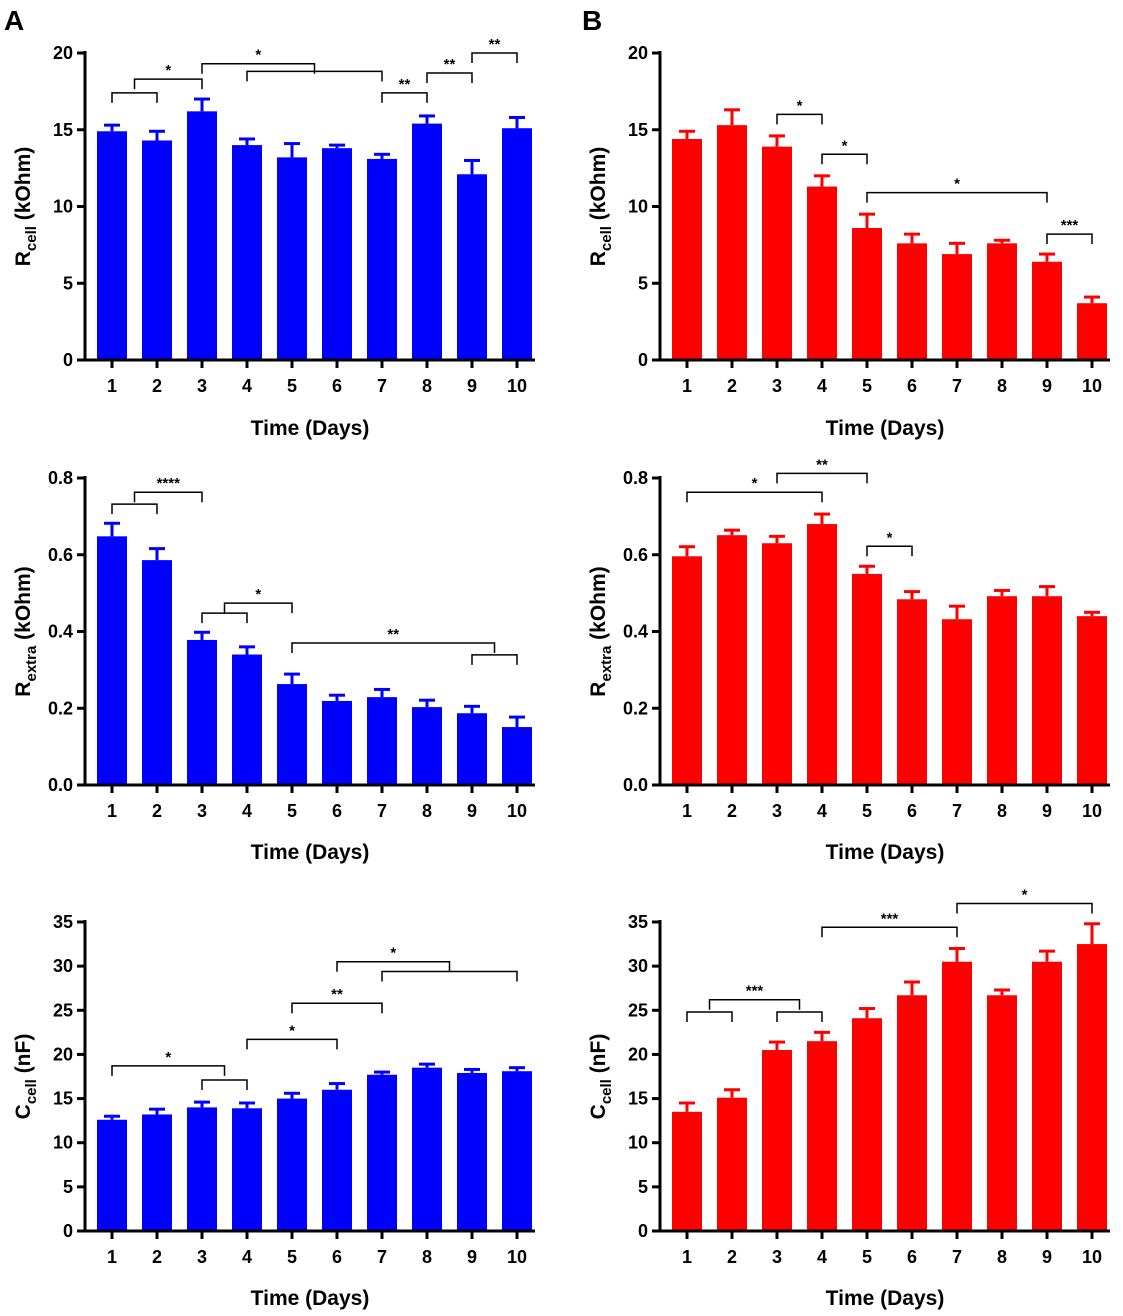 The width and height of the screenshot is (1123, 1316). What do you see at coordinates (592, 20) in the screenshot?
I see `panel-label-b: B` at bounding box center [592, 20].